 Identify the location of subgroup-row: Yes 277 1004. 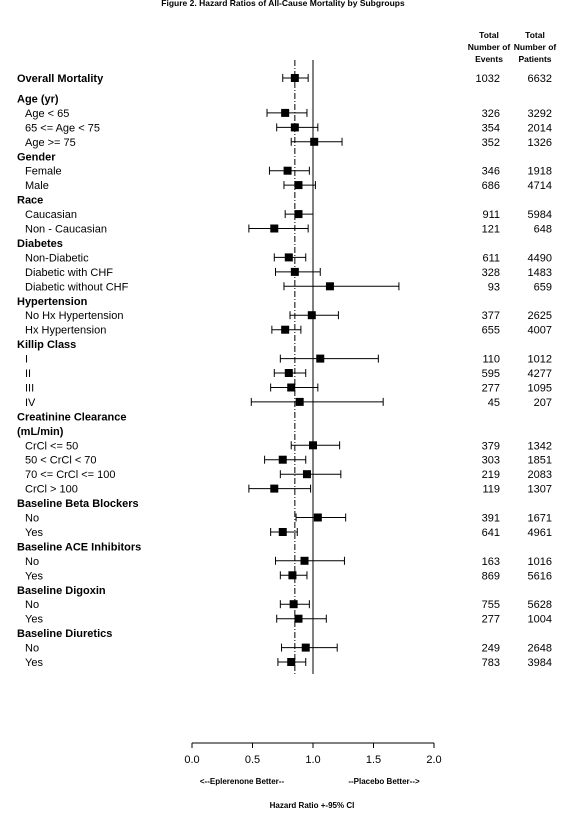
(288, 620).